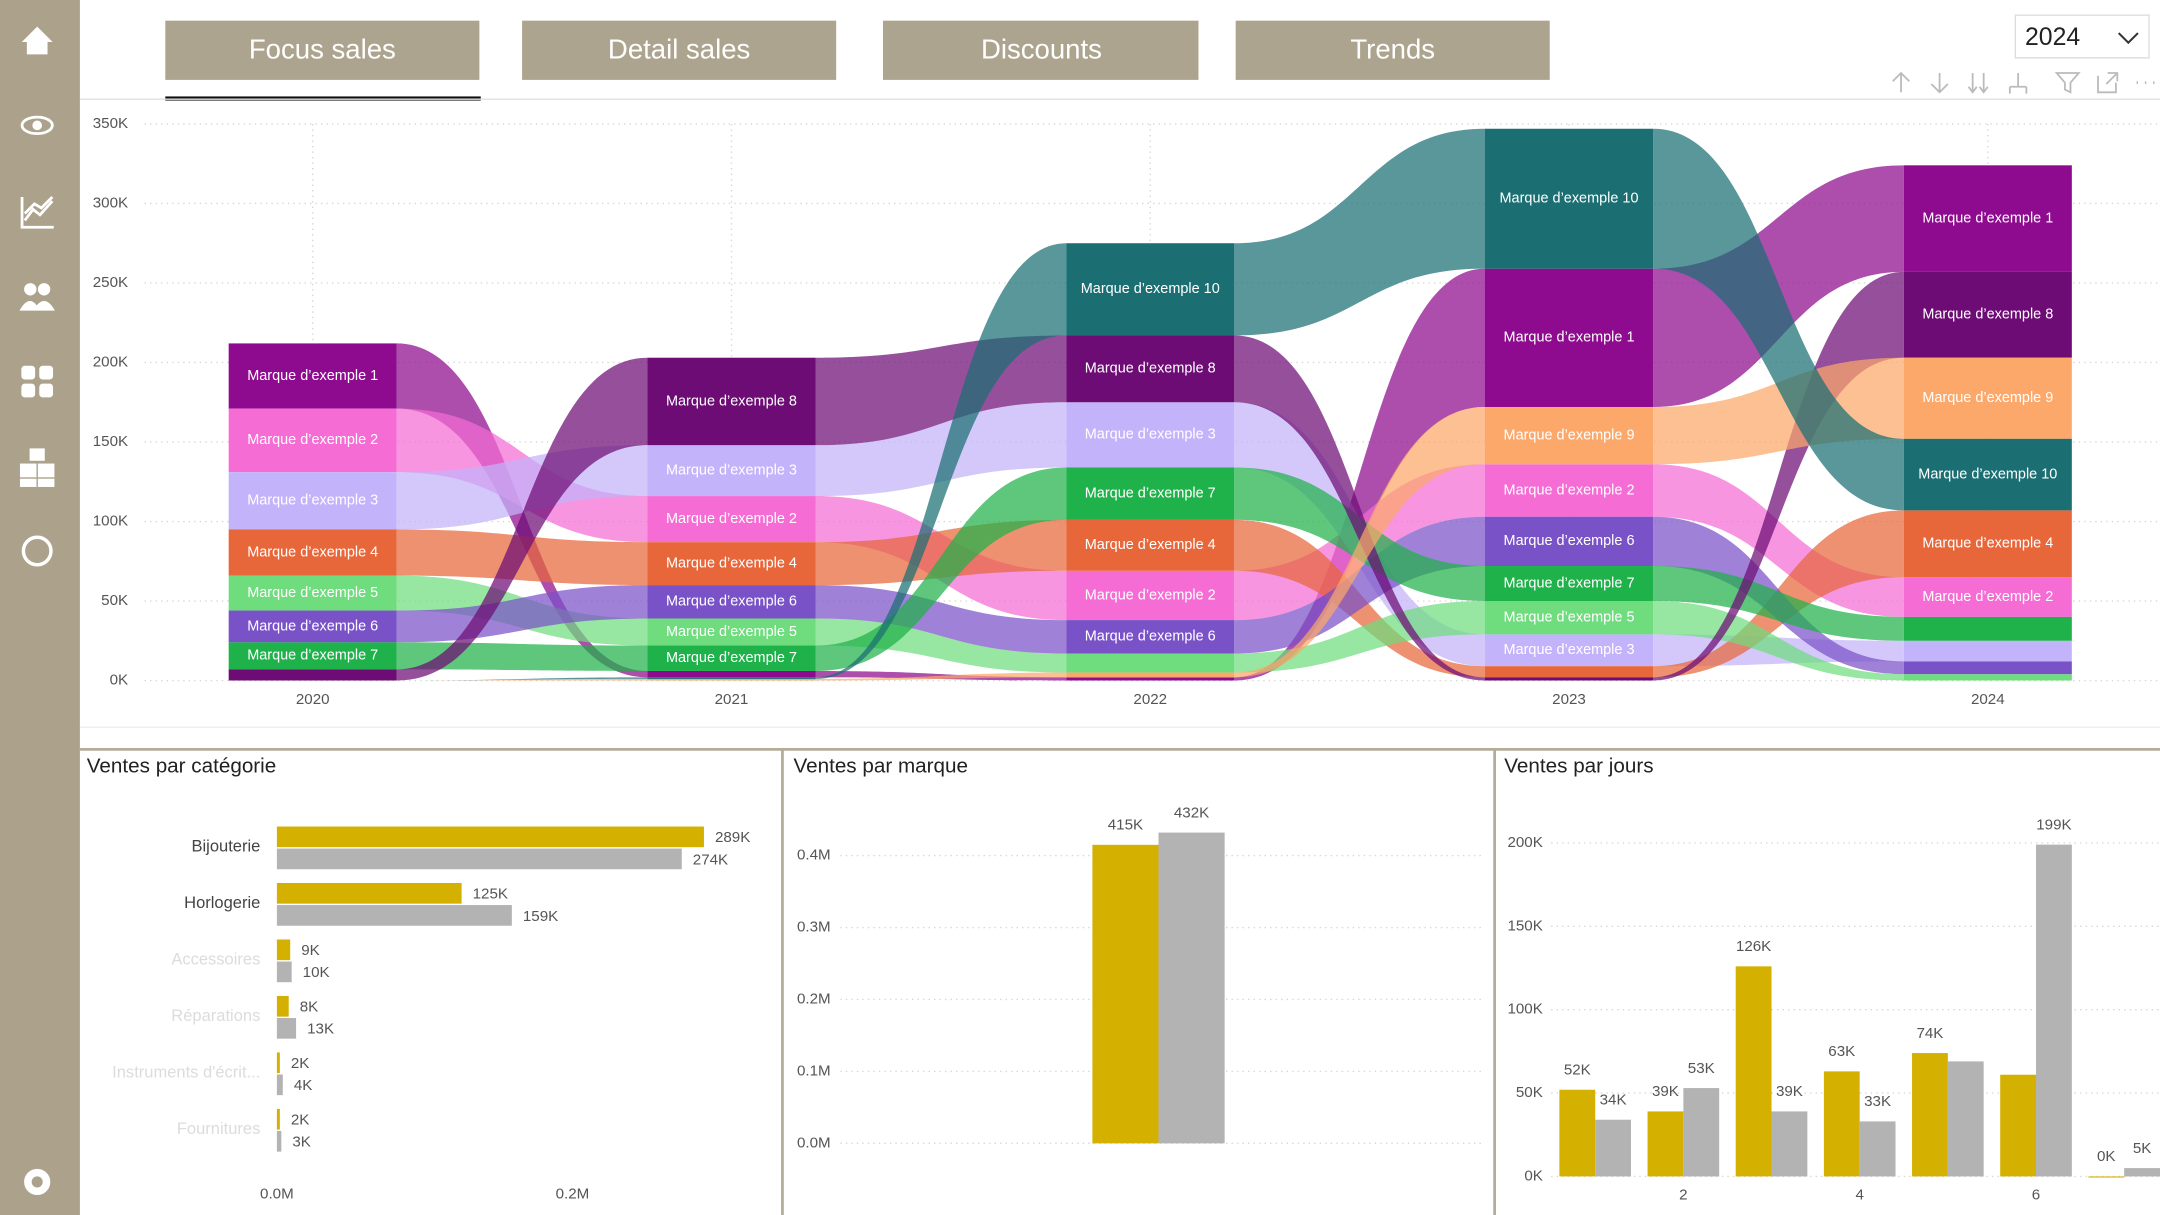 The image size is (2160, 1215). Describe the element at coordinates (1529, 1092) in the screenshot. I see `y-tick-label: 50K` at that location.